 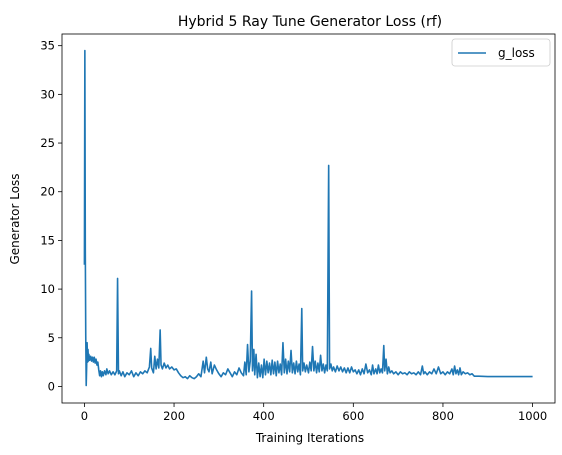 I want to click on y-tick-label: 0, so click(x=51, y=386).